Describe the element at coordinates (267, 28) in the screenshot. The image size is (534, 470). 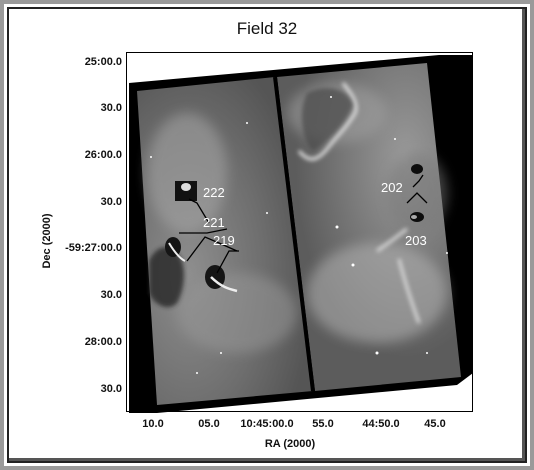
I see `figure-title: Field 32` at that location.